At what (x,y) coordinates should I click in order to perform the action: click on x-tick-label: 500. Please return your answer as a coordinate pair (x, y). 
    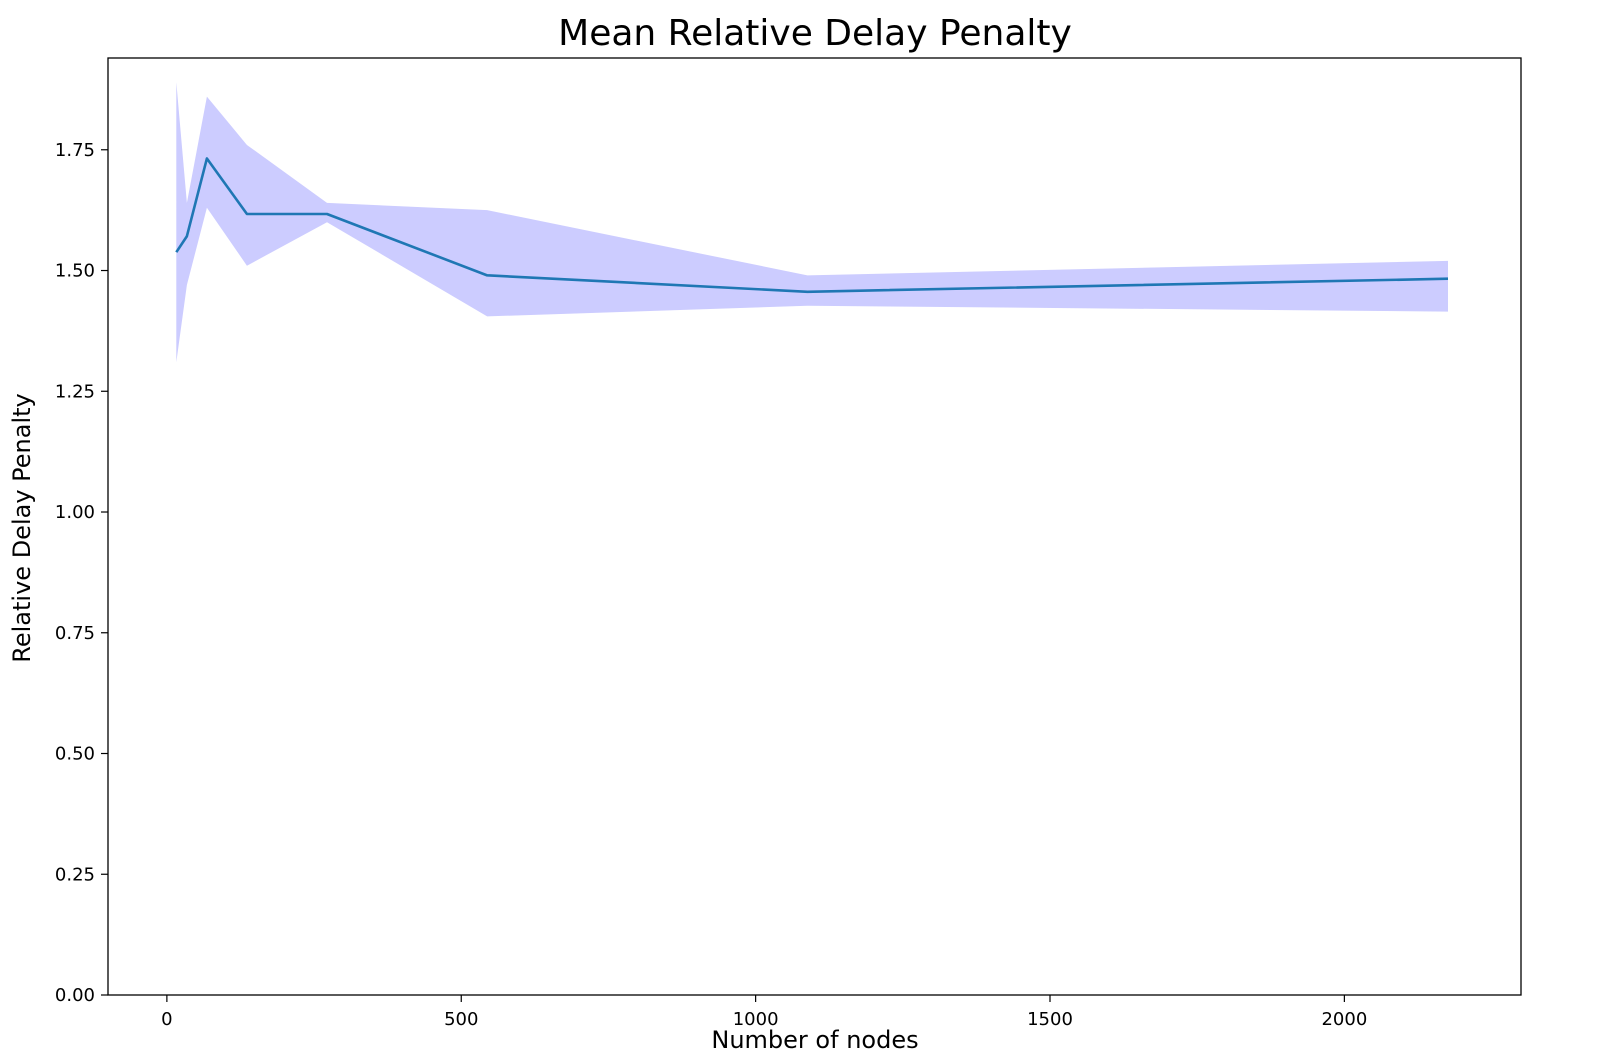
    Looking at the image, I should click on (461, 1019).